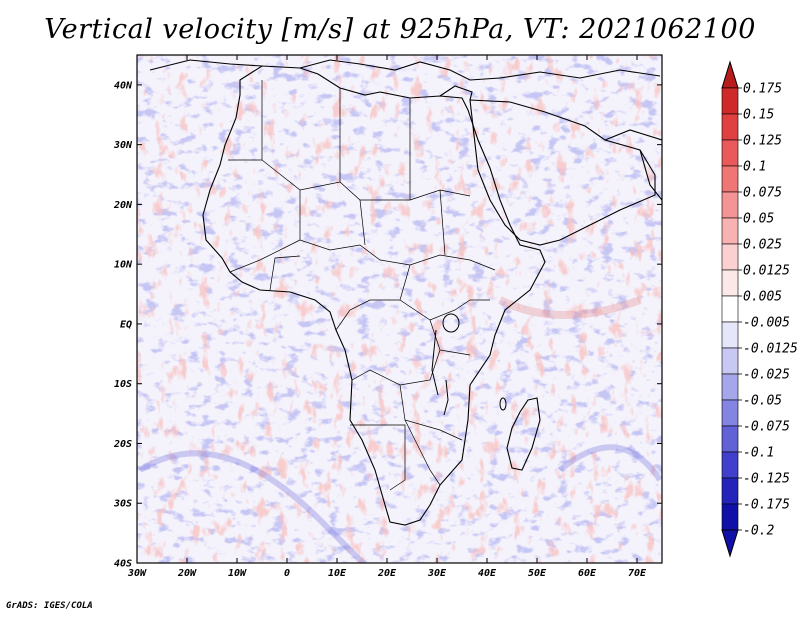 This screenshot has height=618, width=800. I want to click on lon-label: 60E, so click(587, 573).